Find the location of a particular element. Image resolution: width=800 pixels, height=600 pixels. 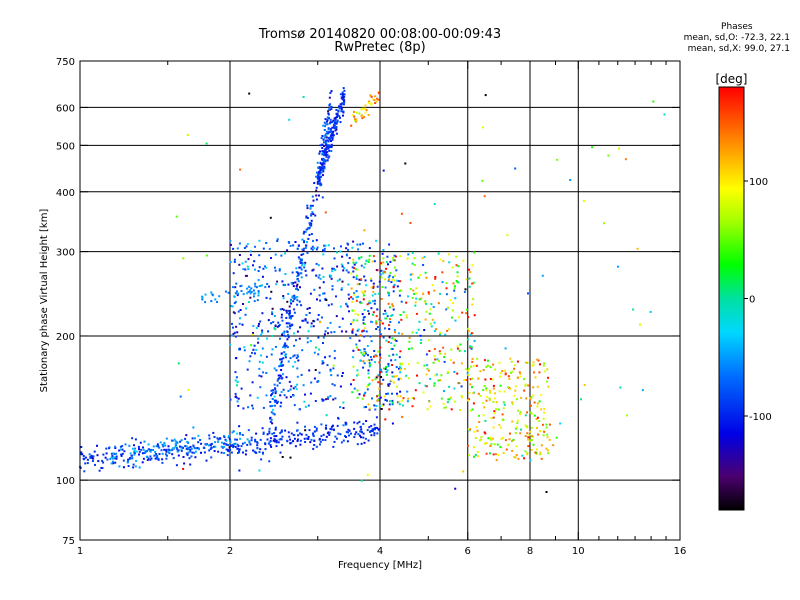

x-tick-label: 6 is located at coordinates (468, 551).